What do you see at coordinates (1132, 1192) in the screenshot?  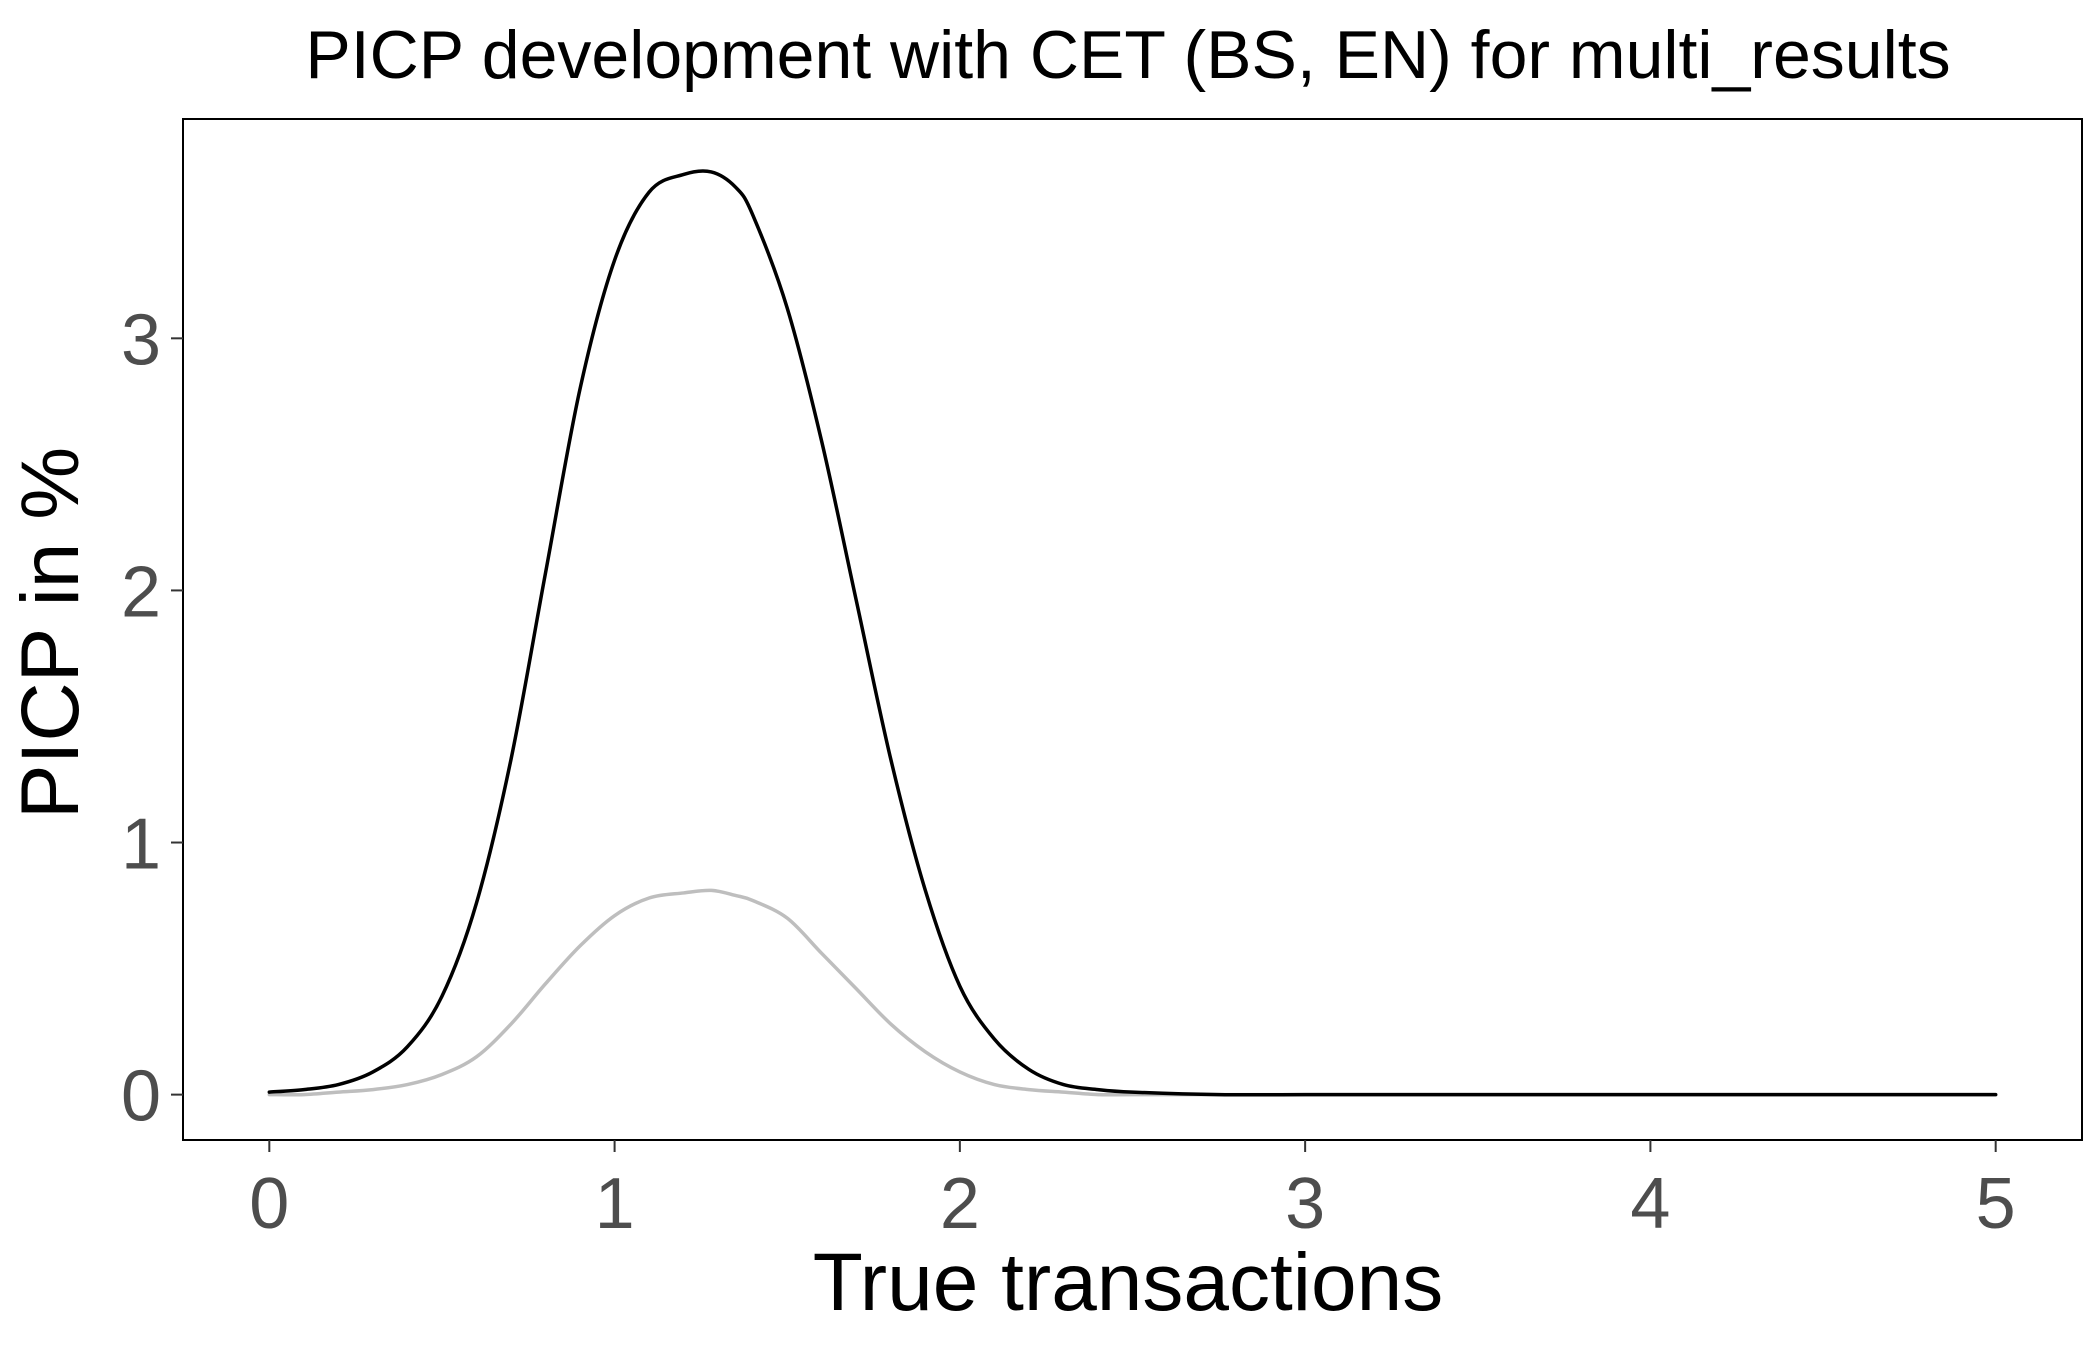 I see `x-axis: 0 1 2 3 4 5` at bounding box center [1132, 1192].